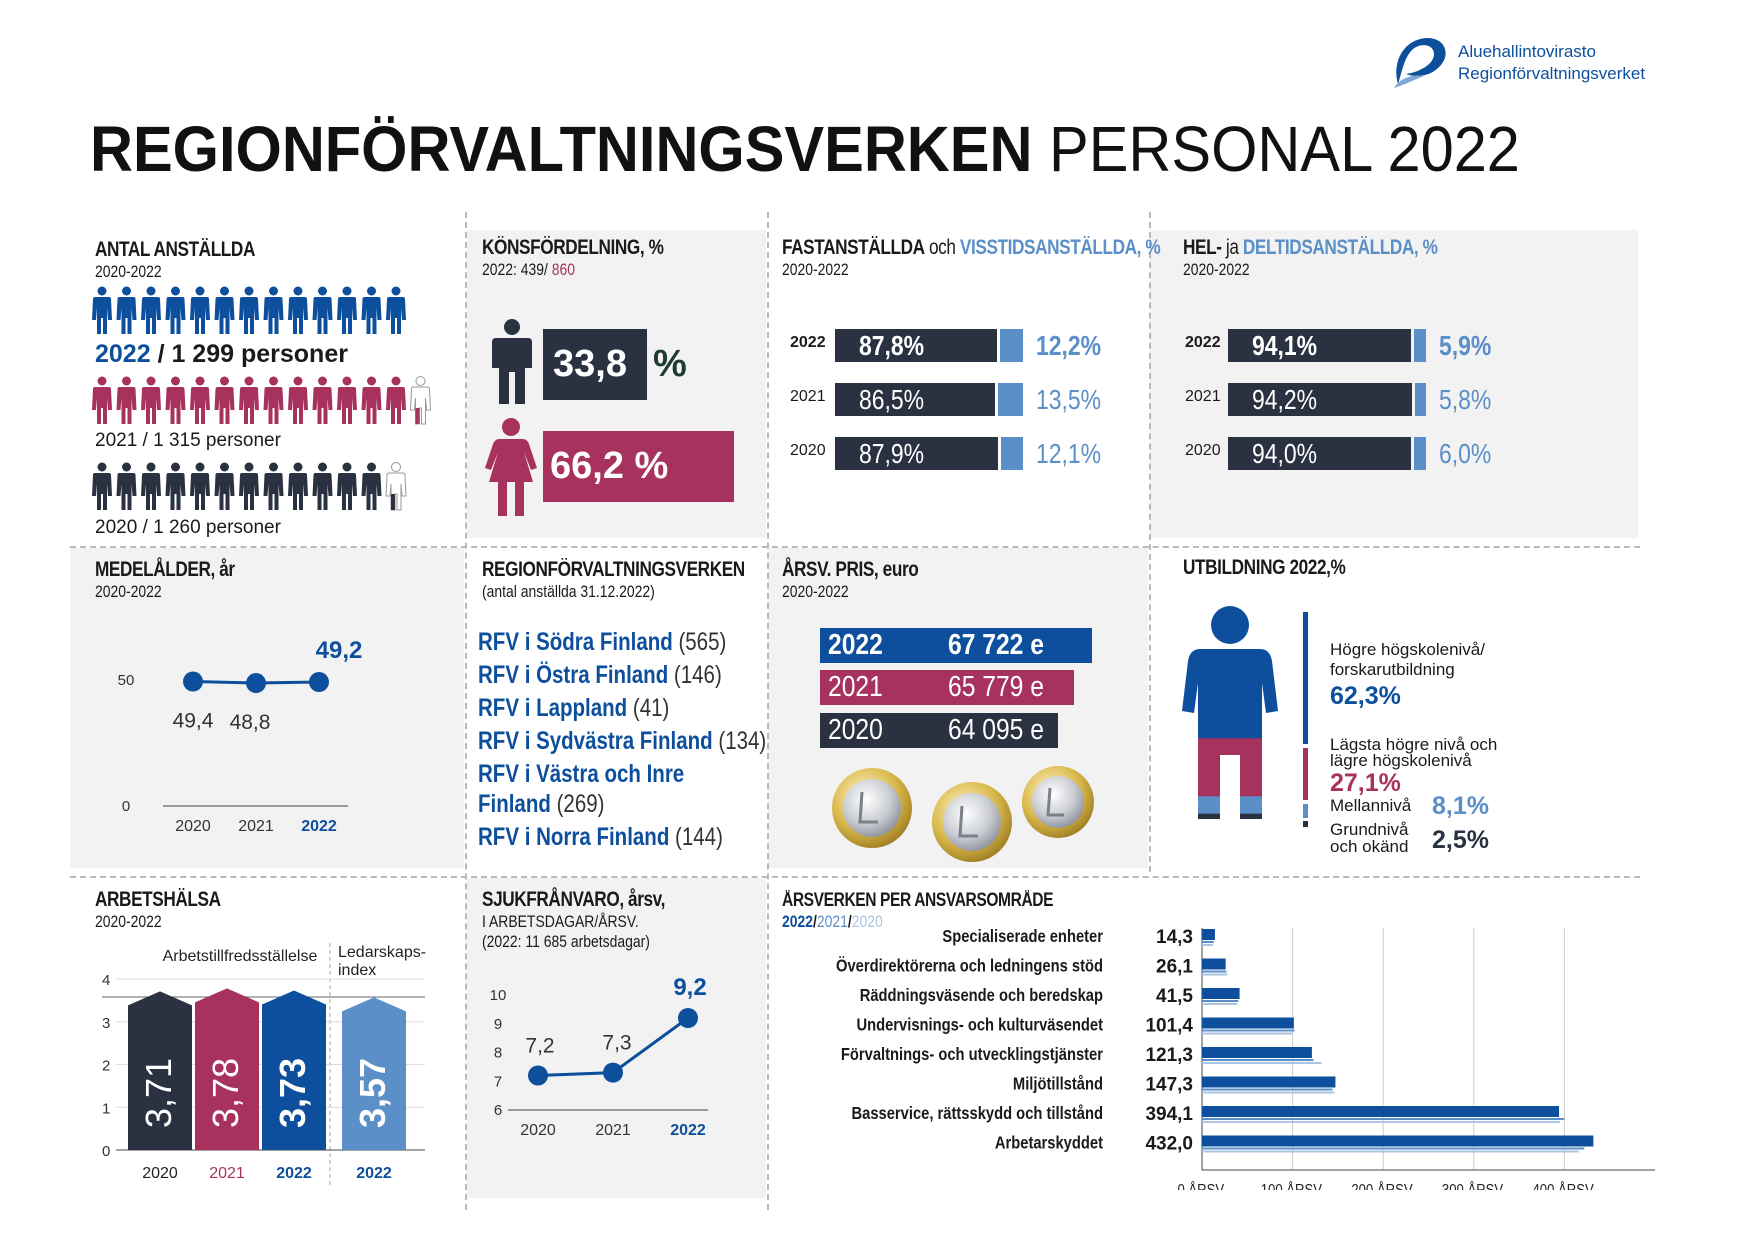  I want to click on edu-line-light, so click(1305, 811).